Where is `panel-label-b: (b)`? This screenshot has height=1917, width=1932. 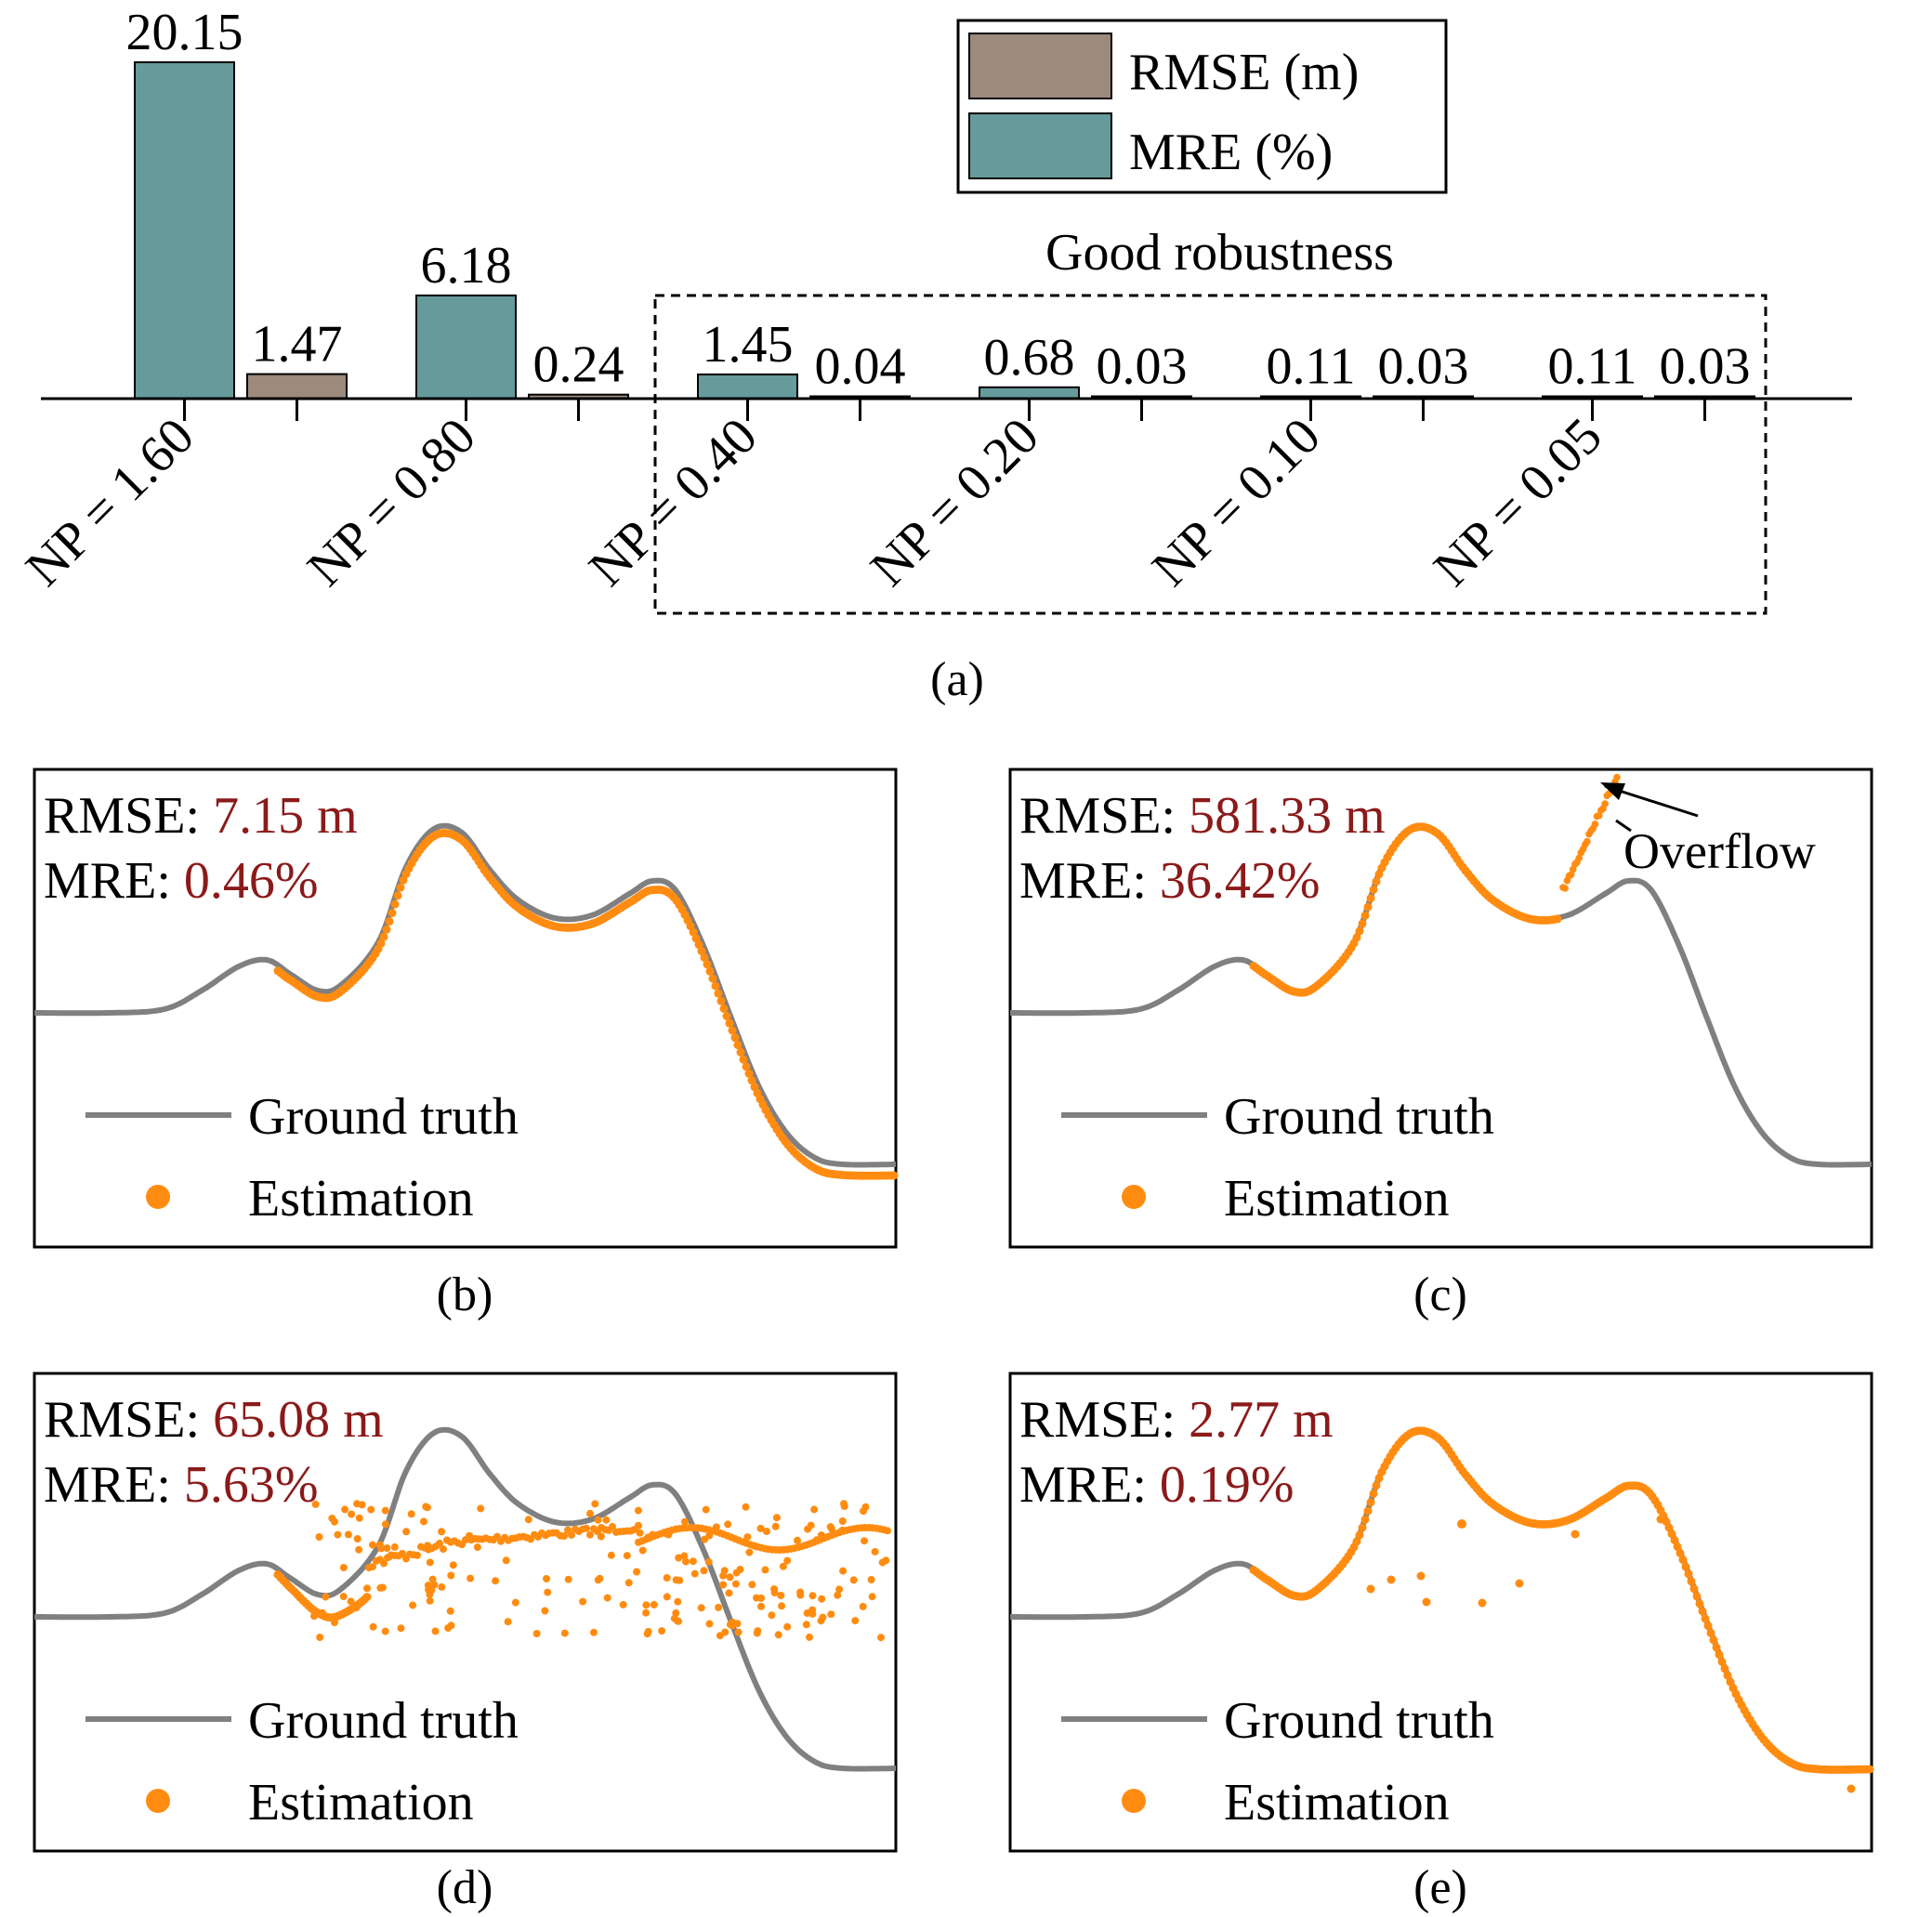
panel-label-b: (b) is located at coordinates (465, 1295).